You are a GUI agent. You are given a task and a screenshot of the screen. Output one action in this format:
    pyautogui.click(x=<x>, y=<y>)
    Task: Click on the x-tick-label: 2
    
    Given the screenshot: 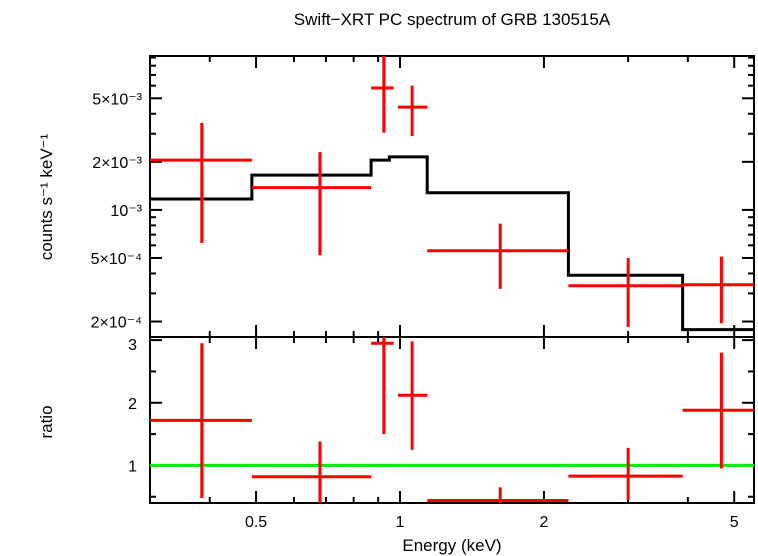 What is the action you would take?
    pyautogui.click(x=543, y=522)
    